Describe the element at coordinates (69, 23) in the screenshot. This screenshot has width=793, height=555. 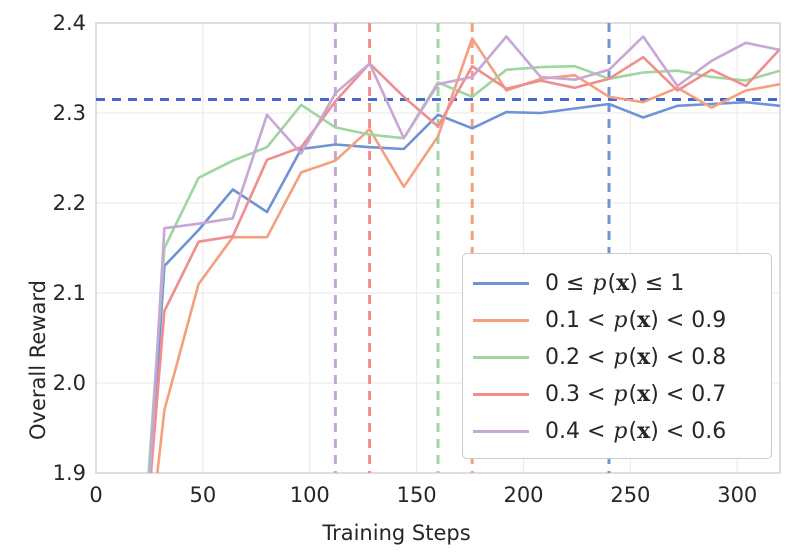
I see `y-tick-label: 2.4` at that location.